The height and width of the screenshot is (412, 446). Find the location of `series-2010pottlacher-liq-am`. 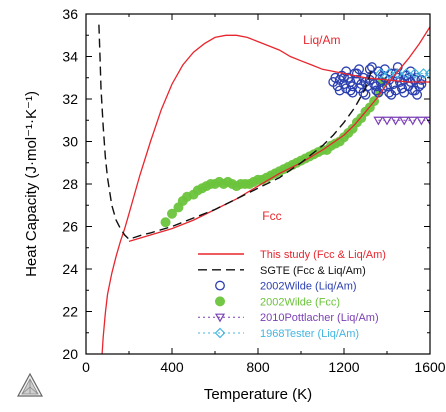

series-2010pottlacher-liq-am is located at coordinates (401, 121).